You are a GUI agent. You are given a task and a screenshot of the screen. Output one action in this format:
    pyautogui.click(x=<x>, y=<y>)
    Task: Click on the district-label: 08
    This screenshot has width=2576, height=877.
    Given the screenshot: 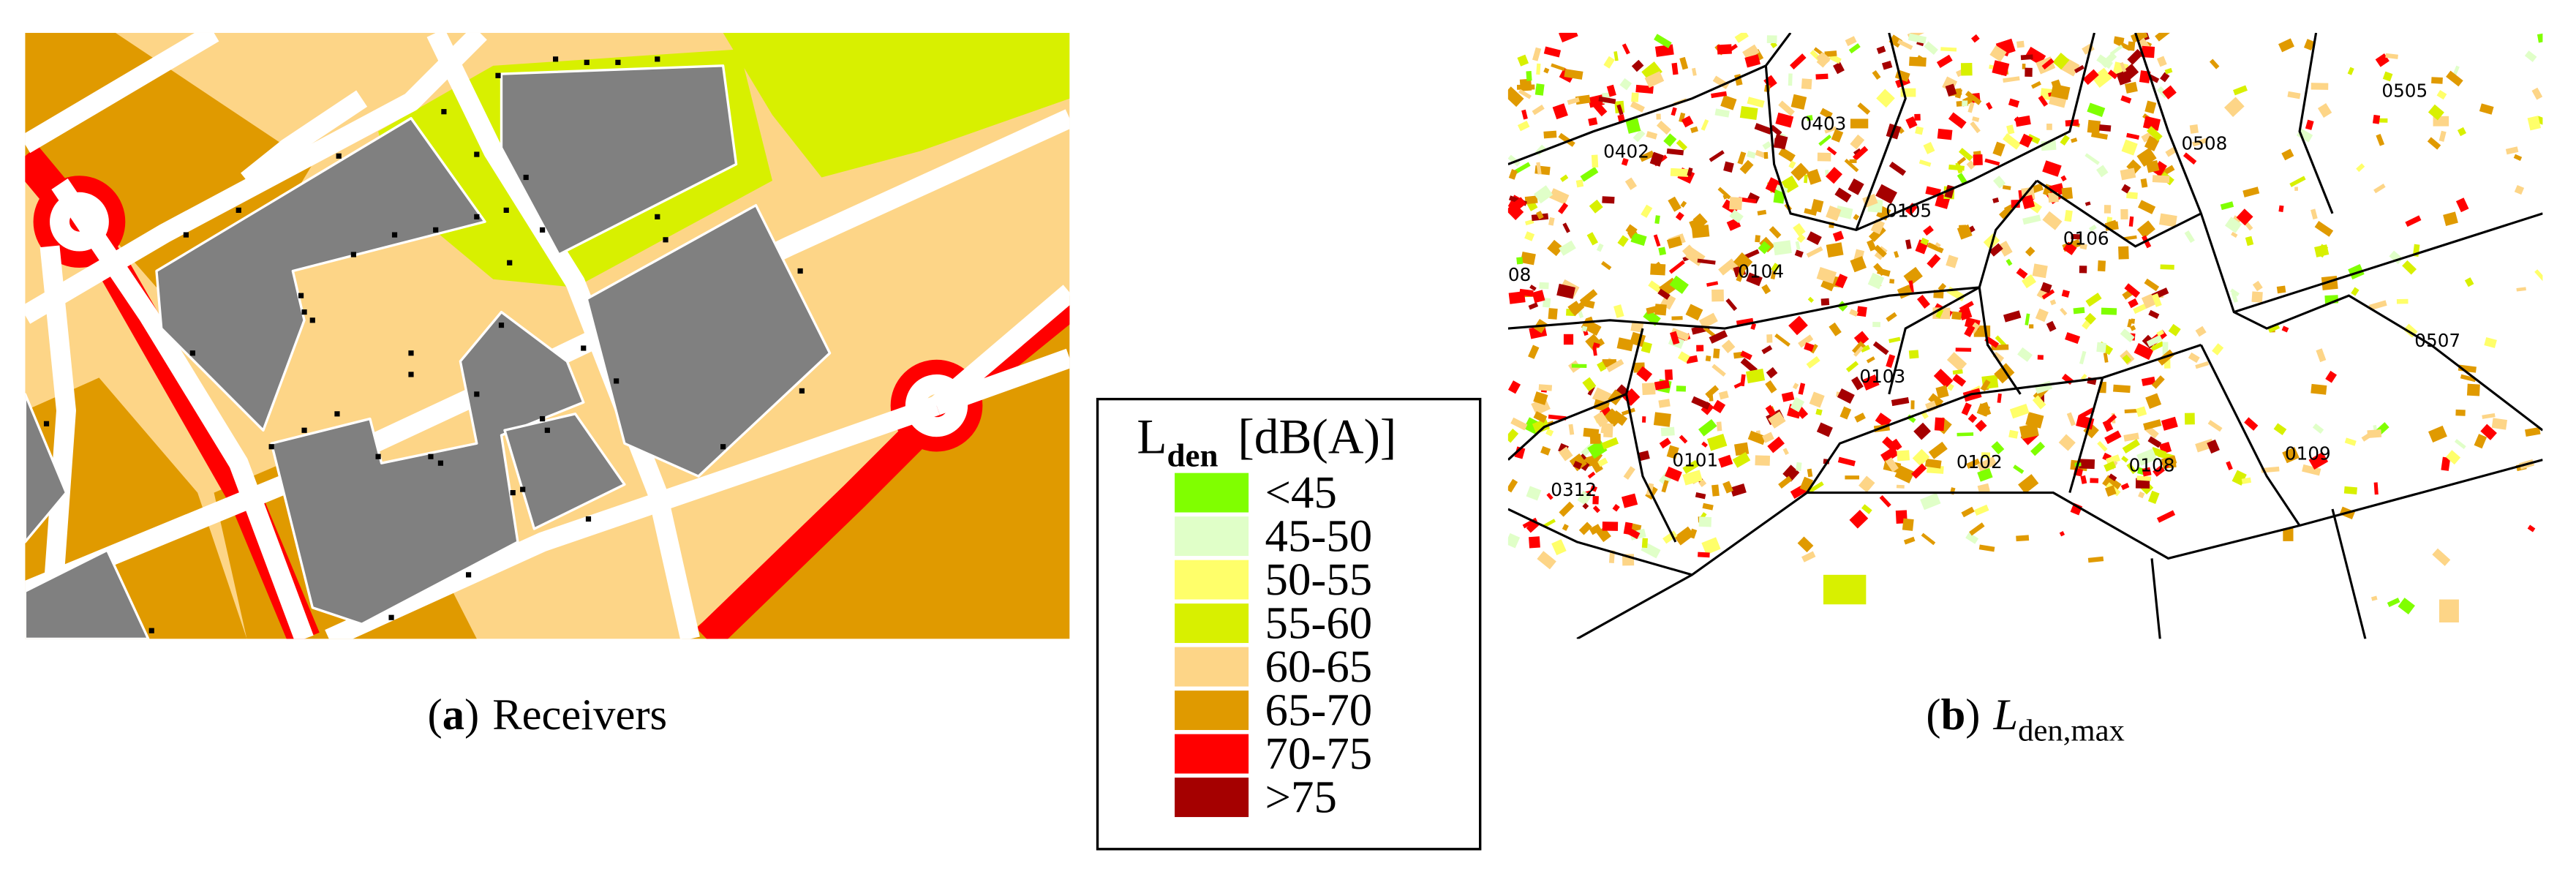 What is the action you would take?
    pyautogui.click(x=1519, y=274)
    